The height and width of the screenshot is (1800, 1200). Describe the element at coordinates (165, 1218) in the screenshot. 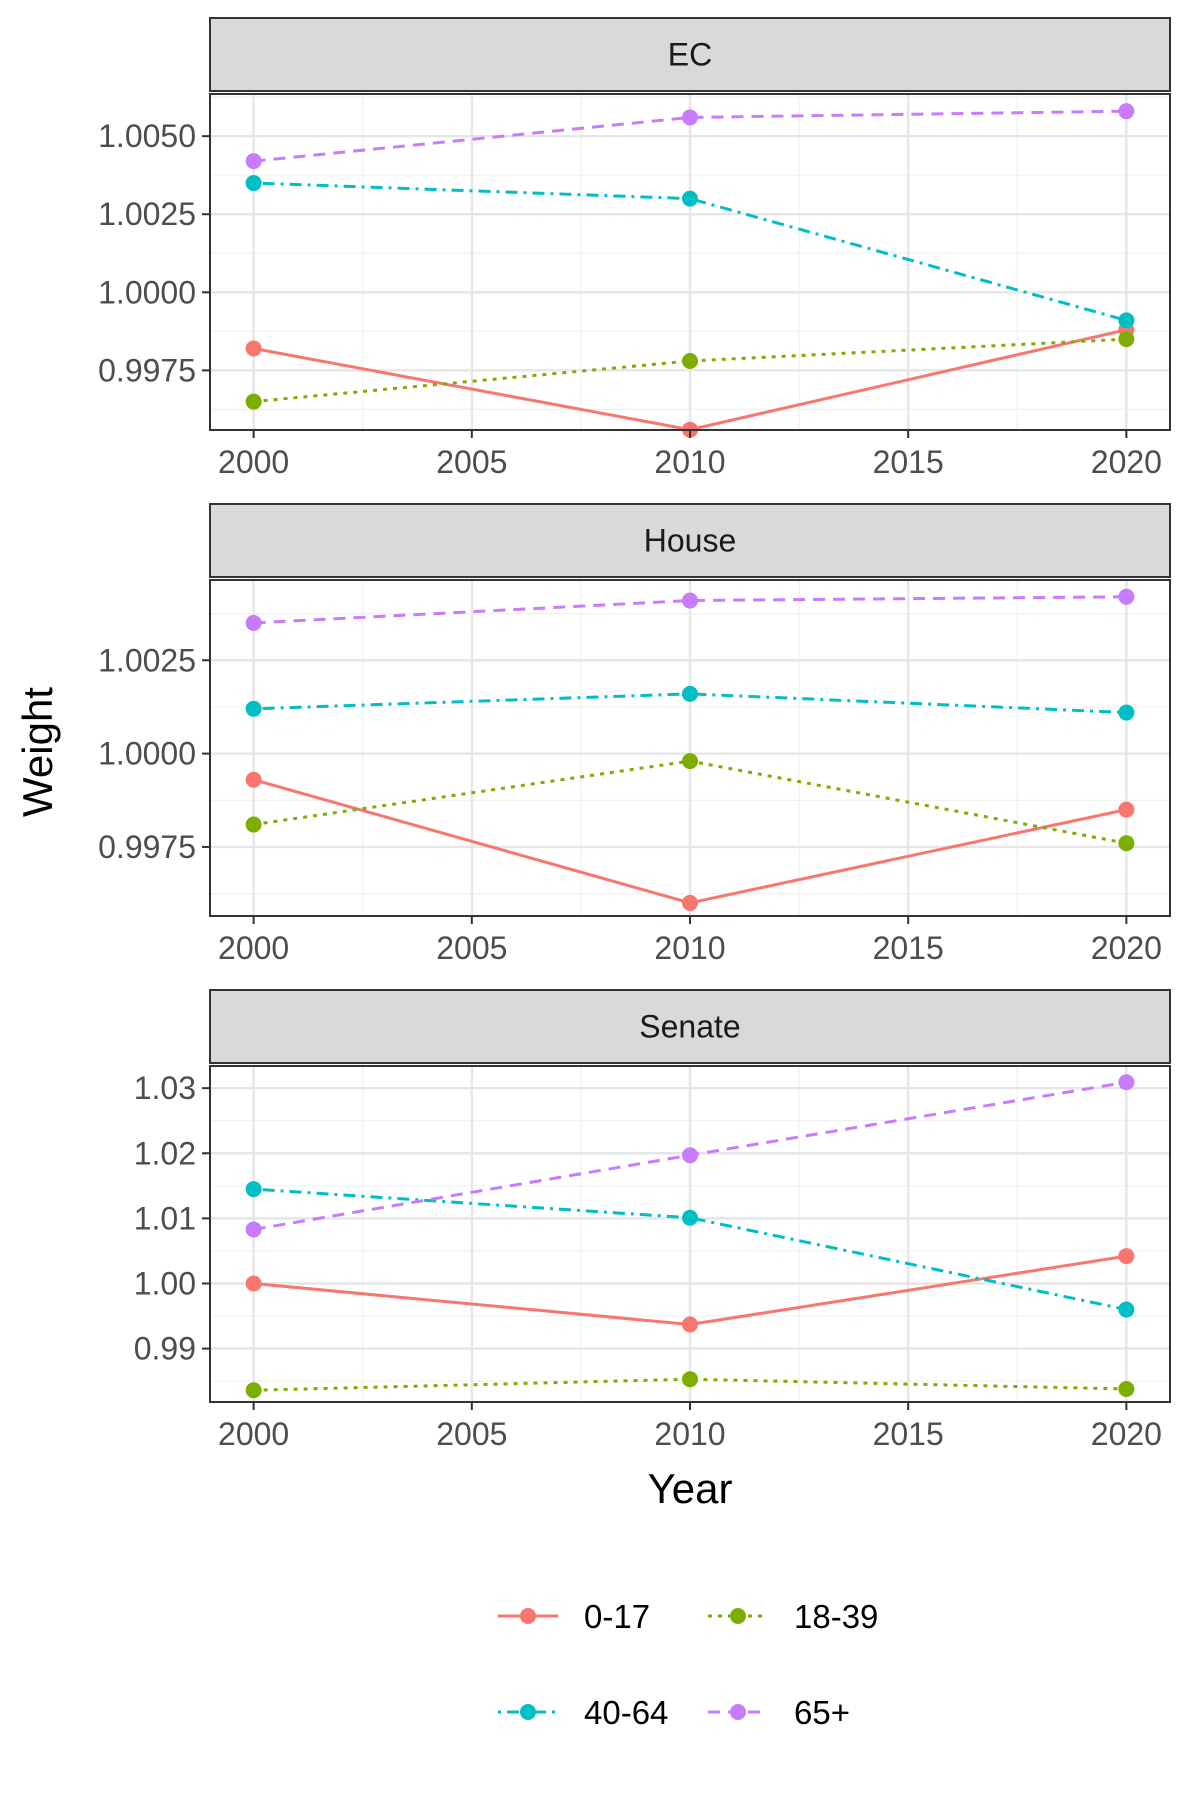

I see `y-tick-label: 1.01` at that location.